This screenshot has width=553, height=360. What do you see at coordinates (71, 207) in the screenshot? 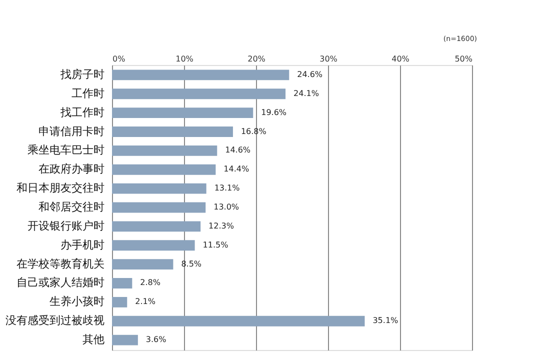
I see `y-tick-label: 和邻居交往时` at bounding box center [71, 207].